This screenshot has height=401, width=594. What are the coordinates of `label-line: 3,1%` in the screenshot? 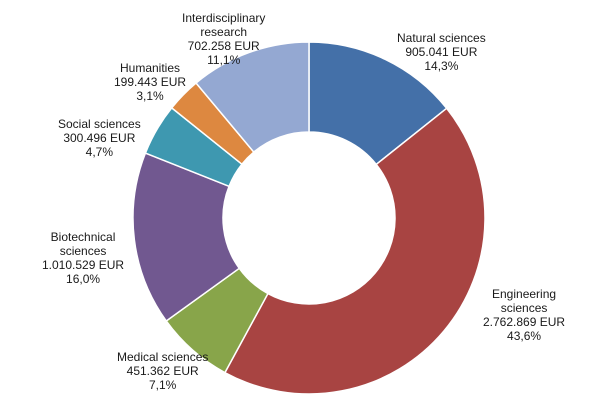 It's located at (150, 96).